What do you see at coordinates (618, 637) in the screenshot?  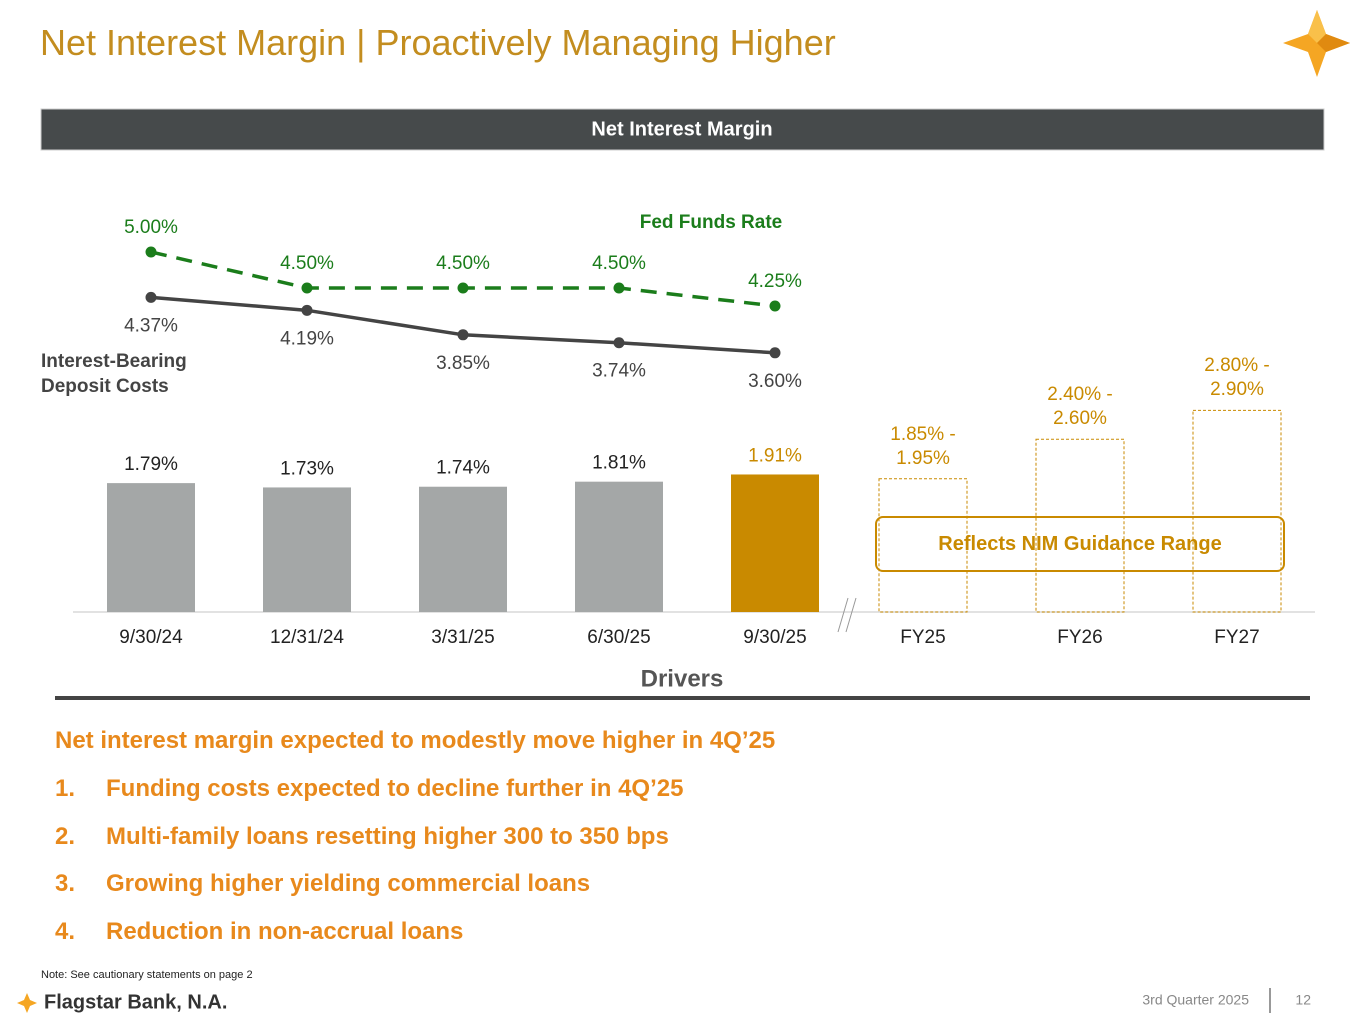 I see `x-tick-label: 6/30/25` at bounding box center [618, 637].